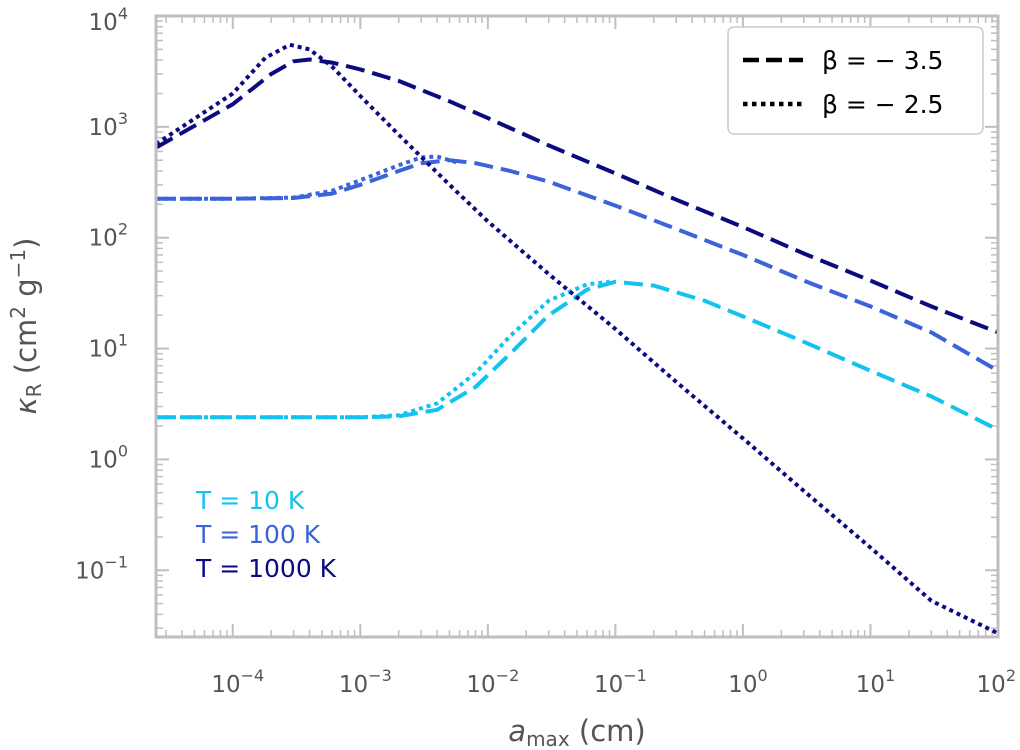 This screenshot has height=750, width=1020. Describe the element at coordinates (266, 568) in the screenshot. I see `annotation-t1000: T = 1000 K` at that location.